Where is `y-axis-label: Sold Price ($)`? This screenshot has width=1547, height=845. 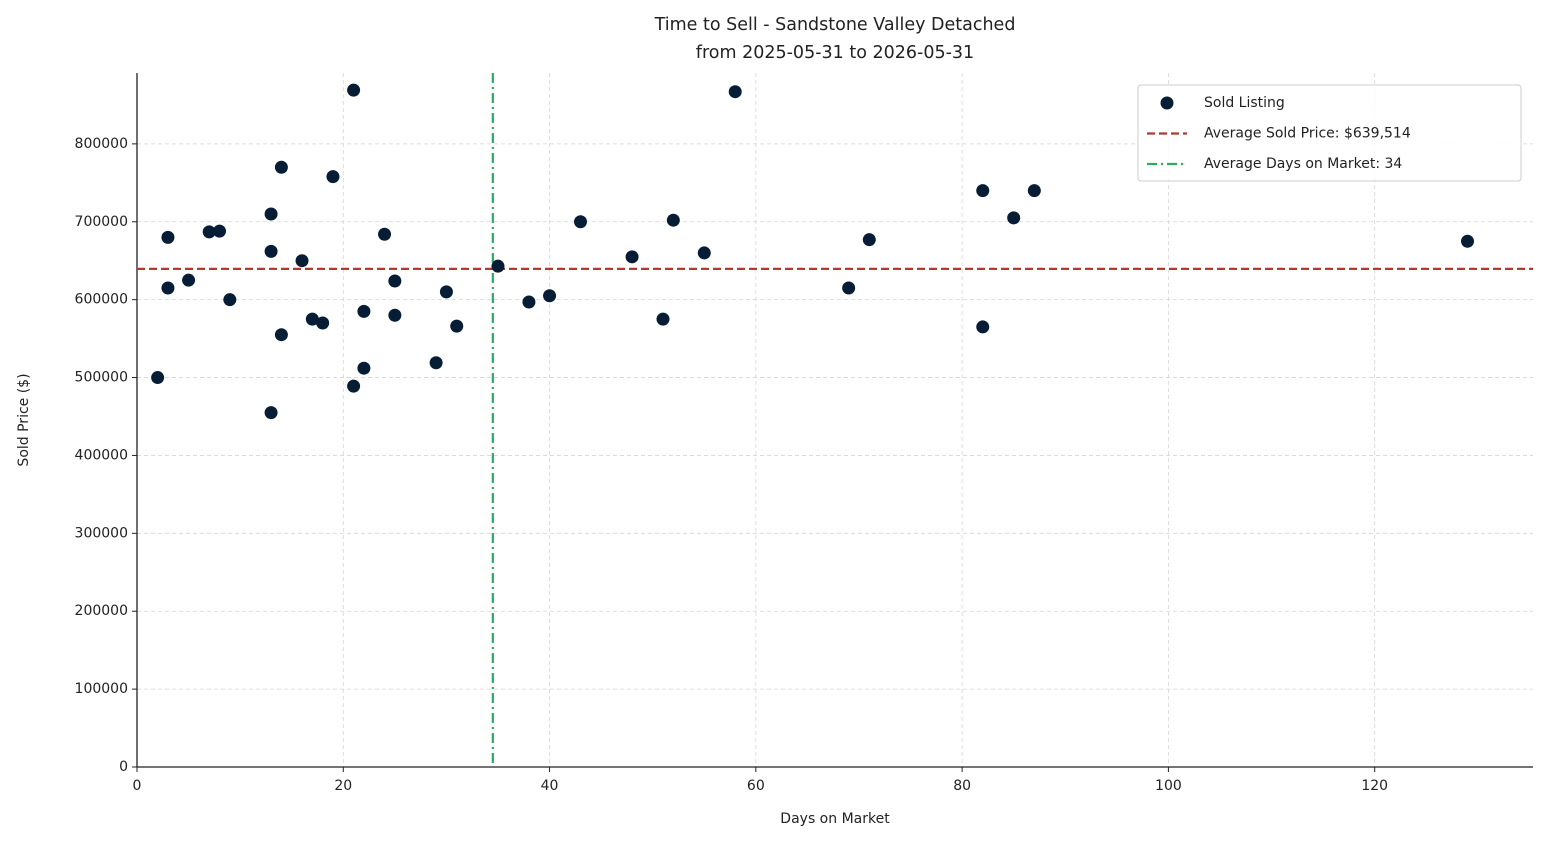 y-axis-label: Sold Price ($) is located at coordinates (24, 419).